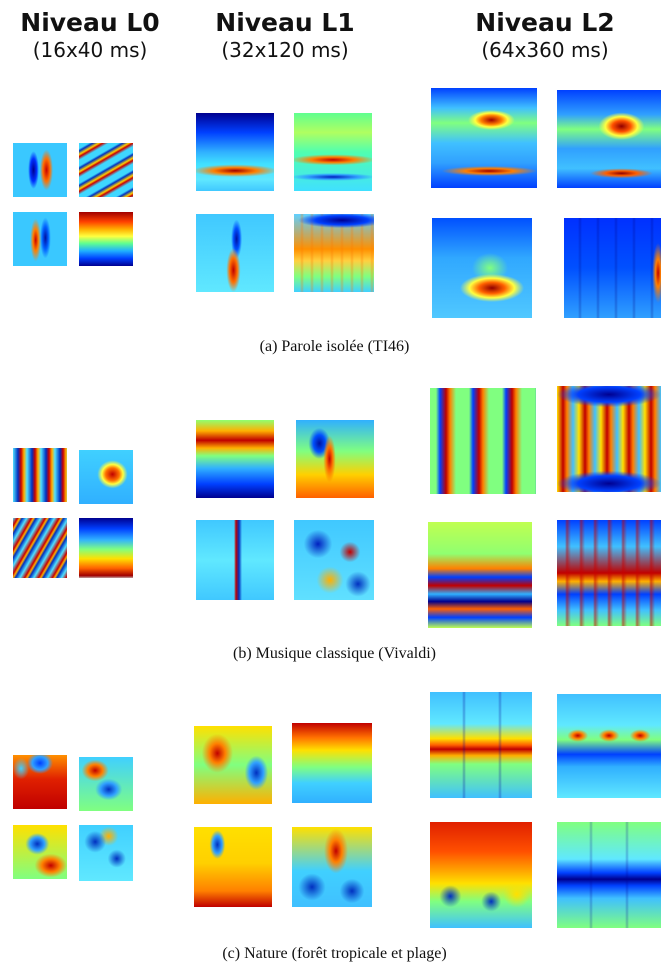 The width and height of the screenshot is (669, 968). Describe the element at coordinates (334, 346) in the screenshot. I see `caption-a: (a) Parole isolée (TI46)` at that location.